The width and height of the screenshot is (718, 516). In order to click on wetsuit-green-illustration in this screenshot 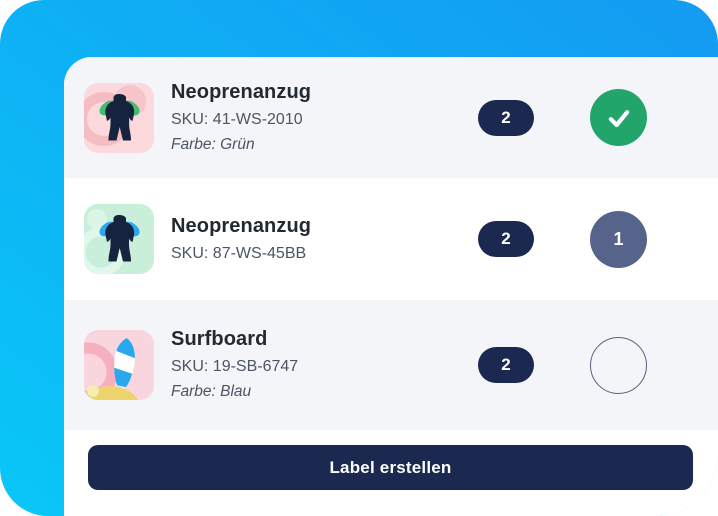, I will do `click(119, 117)`.